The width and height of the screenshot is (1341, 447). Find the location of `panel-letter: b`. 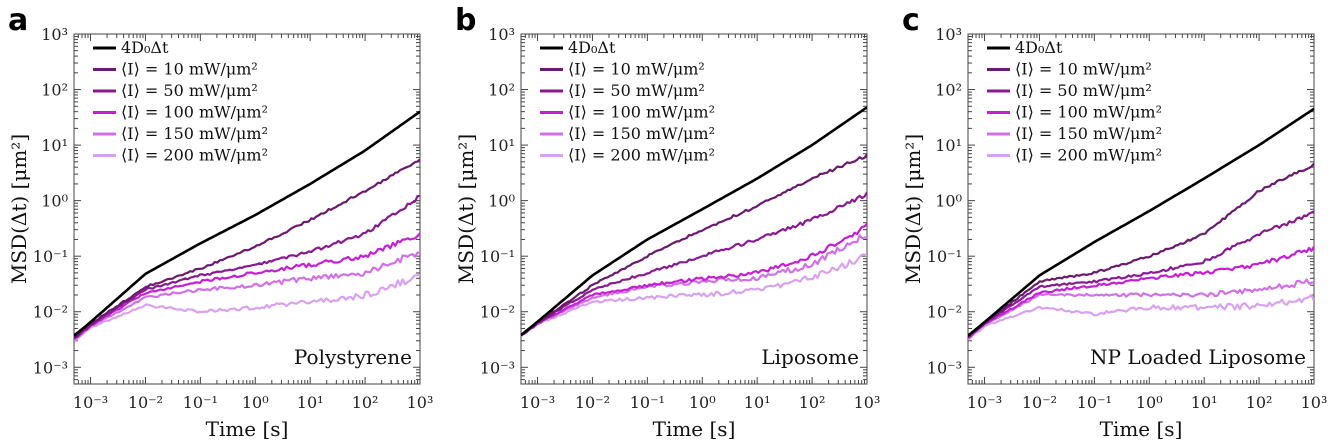

panel-letter: b is located at coordinates (465, 20).